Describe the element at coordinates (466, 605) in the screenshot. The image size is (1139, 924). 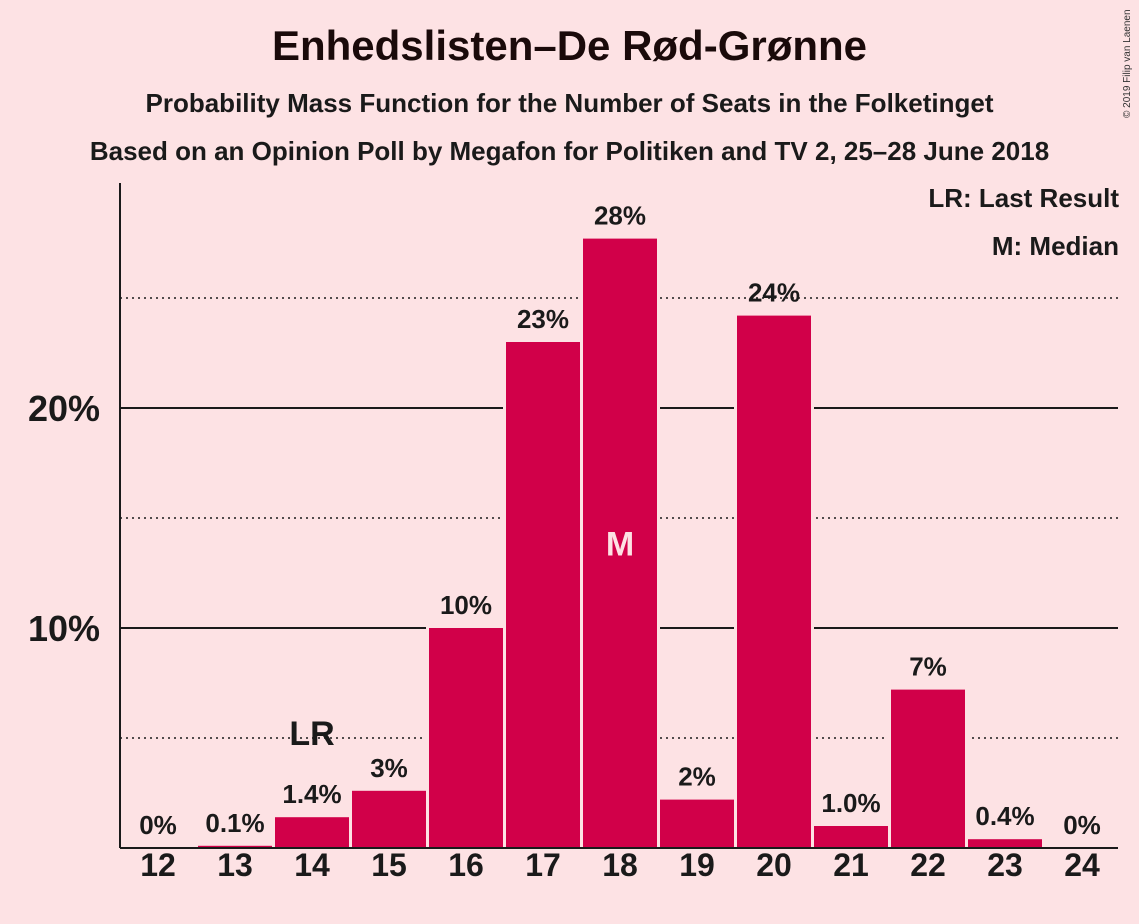
I see `data-label: 10%` at that location.